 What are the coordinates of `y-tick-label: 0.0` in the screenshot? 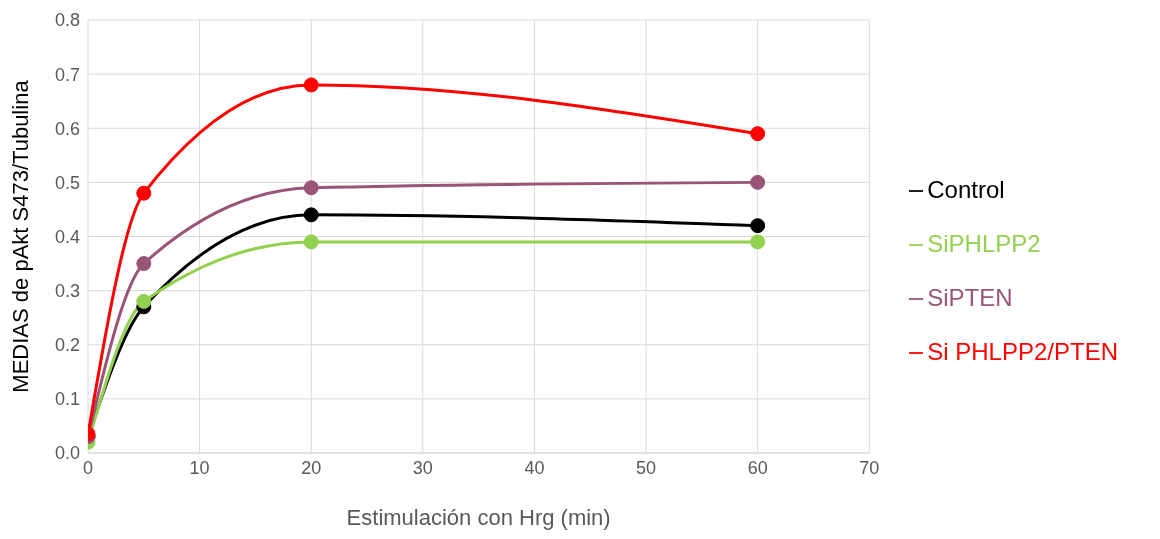 It's located at (67, 453).